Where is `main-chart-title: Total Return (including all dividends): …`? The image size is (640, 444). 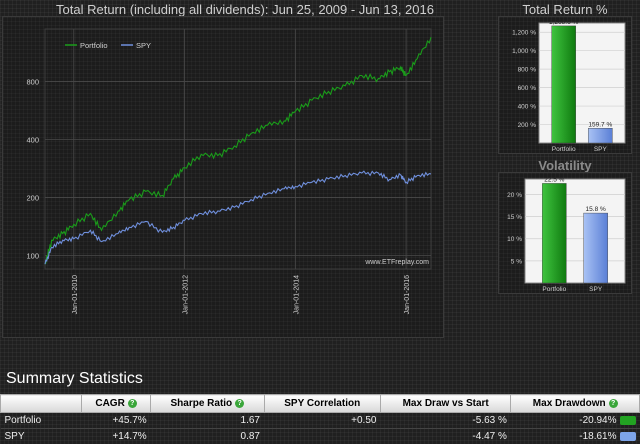 main-chart-title: Total Return (including all dividends): … is located at coordinates (245, 9).